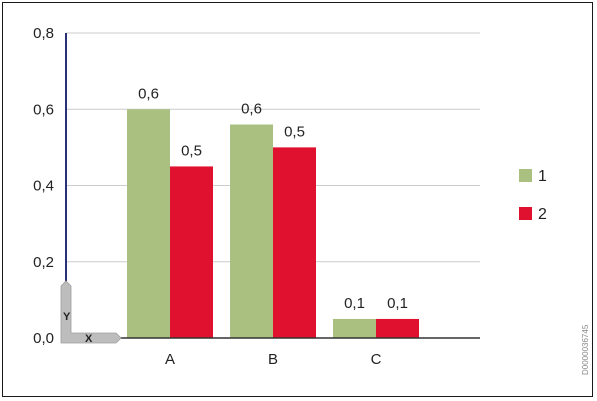 The image size is (597, 401). What do you see at coordinates (43, 109) in the screenshot?
I see `y-tick-label-3: 0,6` at bounding box center [43, 109].